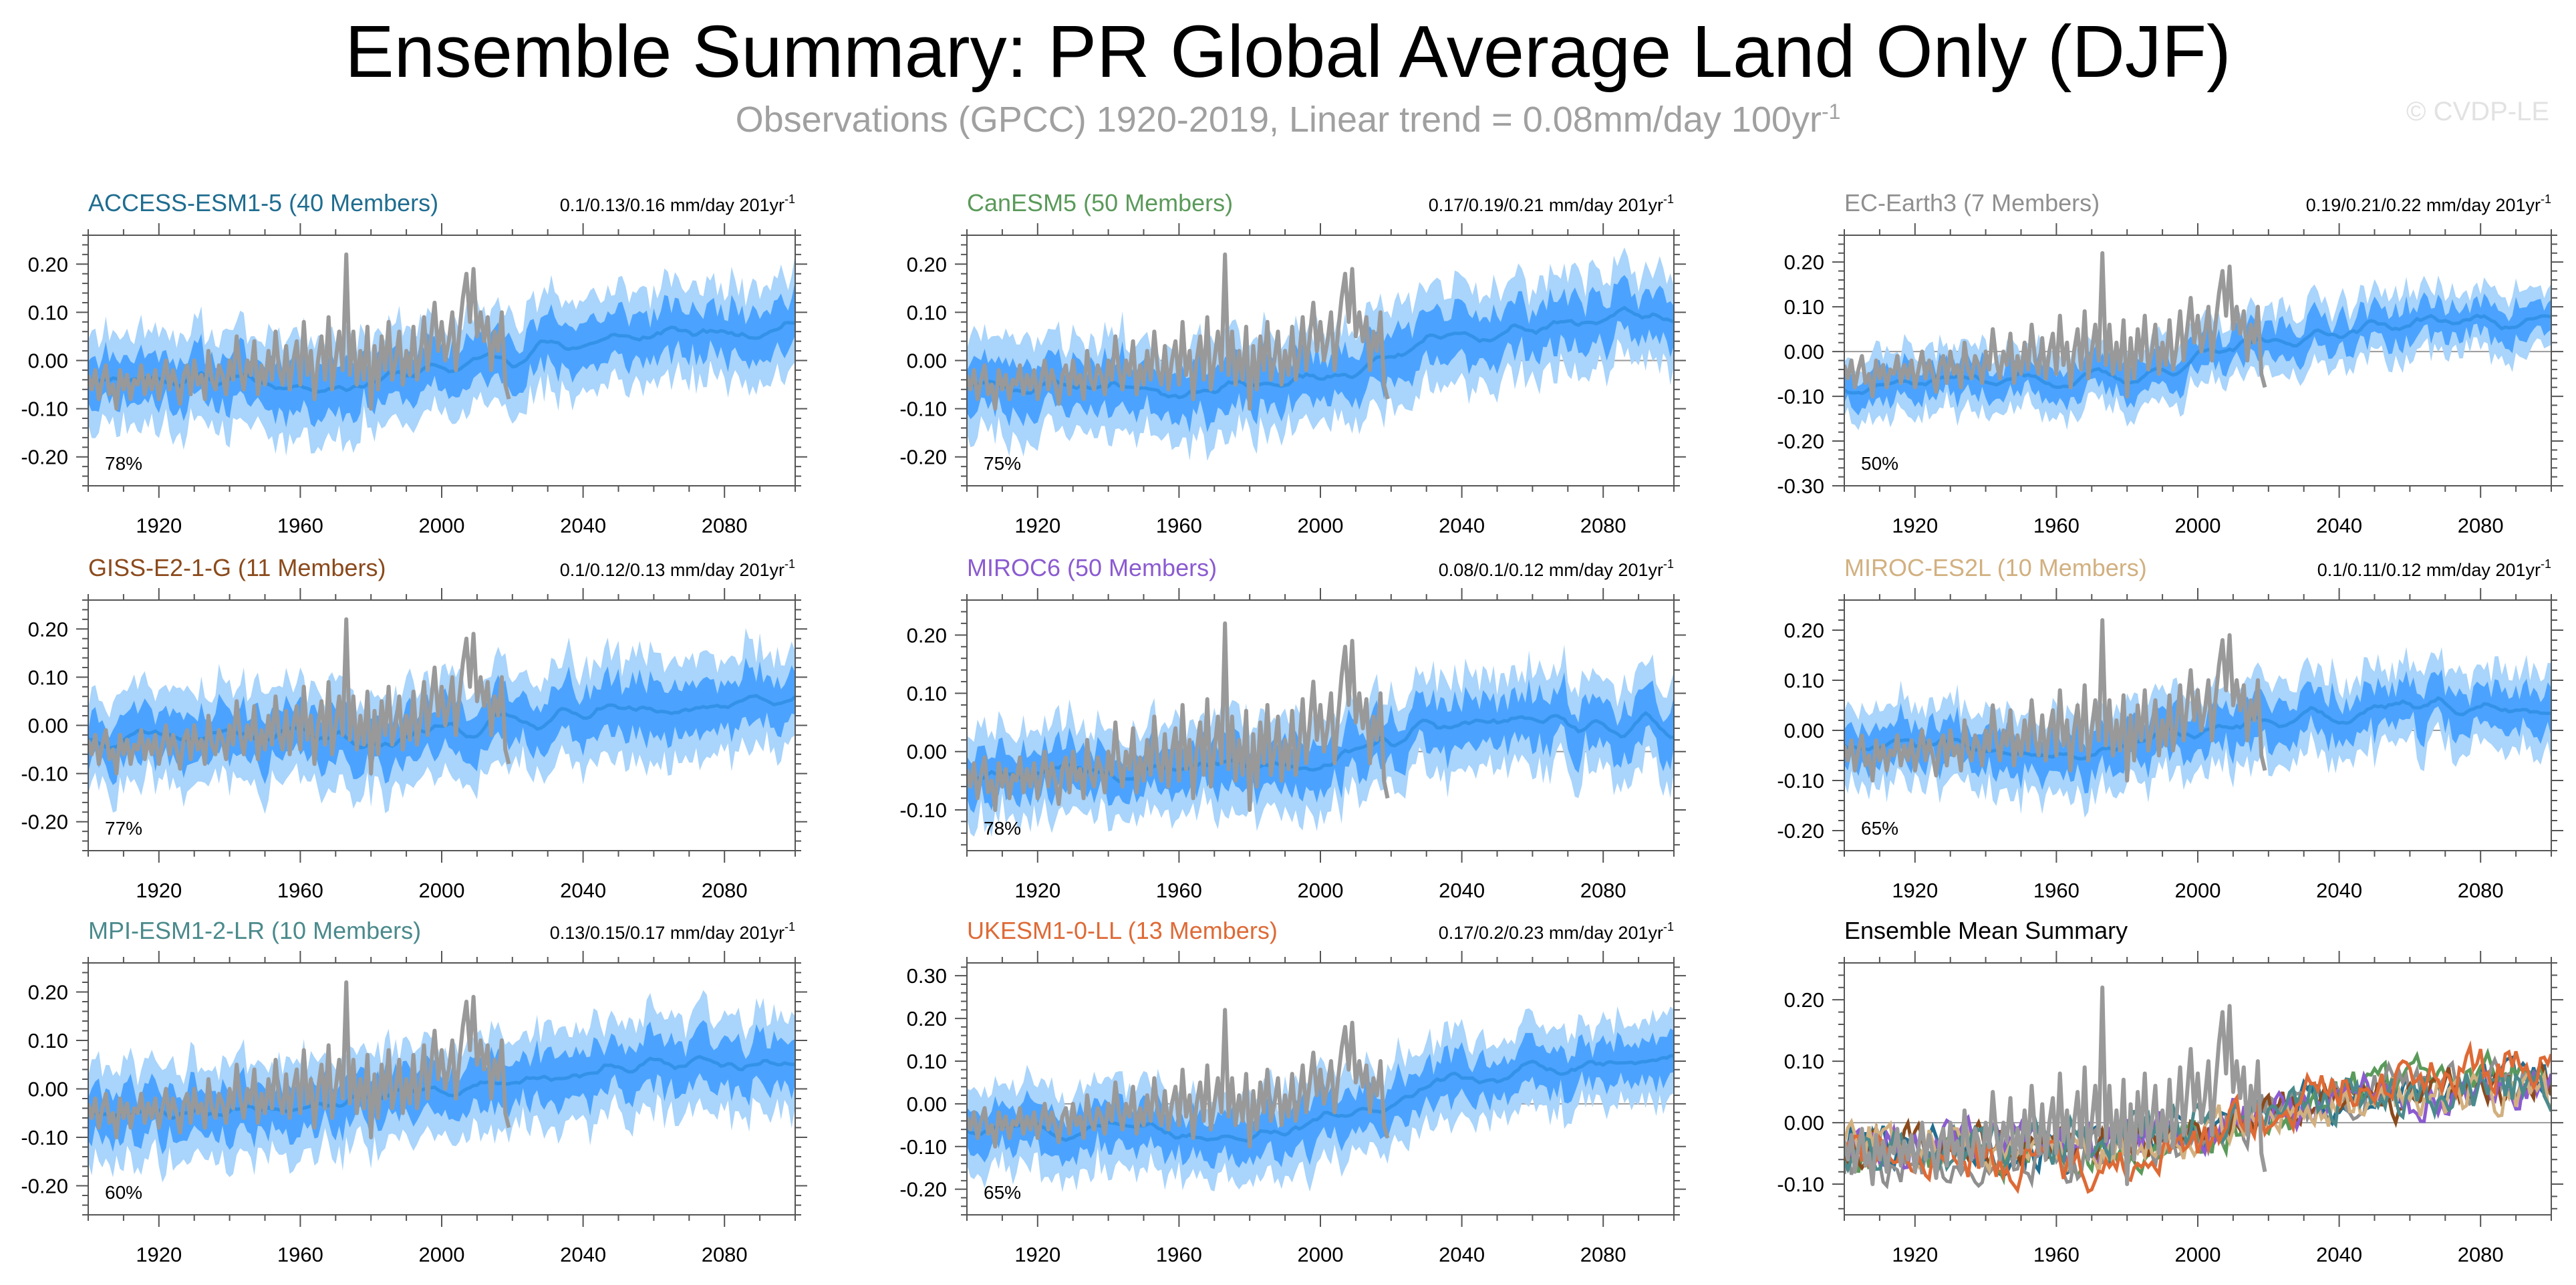 This screenshot has width=2576, height=1285. I want to click on trend-text: 0.17/0.19/0.21 mm/day 201yr, so click(1546, 205).